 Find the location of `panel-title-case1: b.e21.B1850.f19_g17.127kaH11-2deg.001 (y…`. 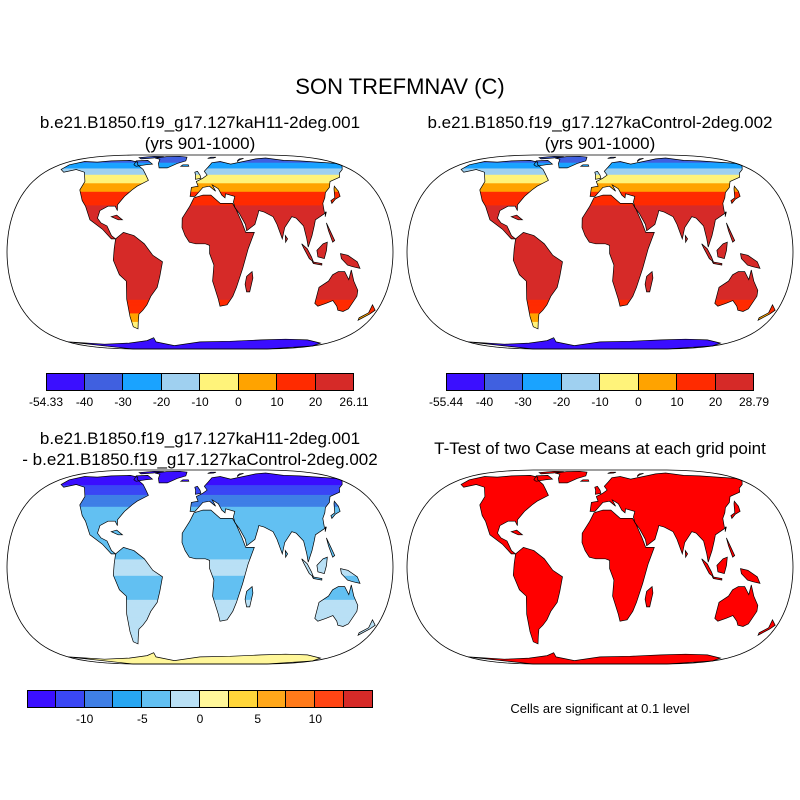

panel-title-case1: b.e21.B1850.f19_g17.127kaH11-2deg.001 (y… is located at coordinates (200, 133).